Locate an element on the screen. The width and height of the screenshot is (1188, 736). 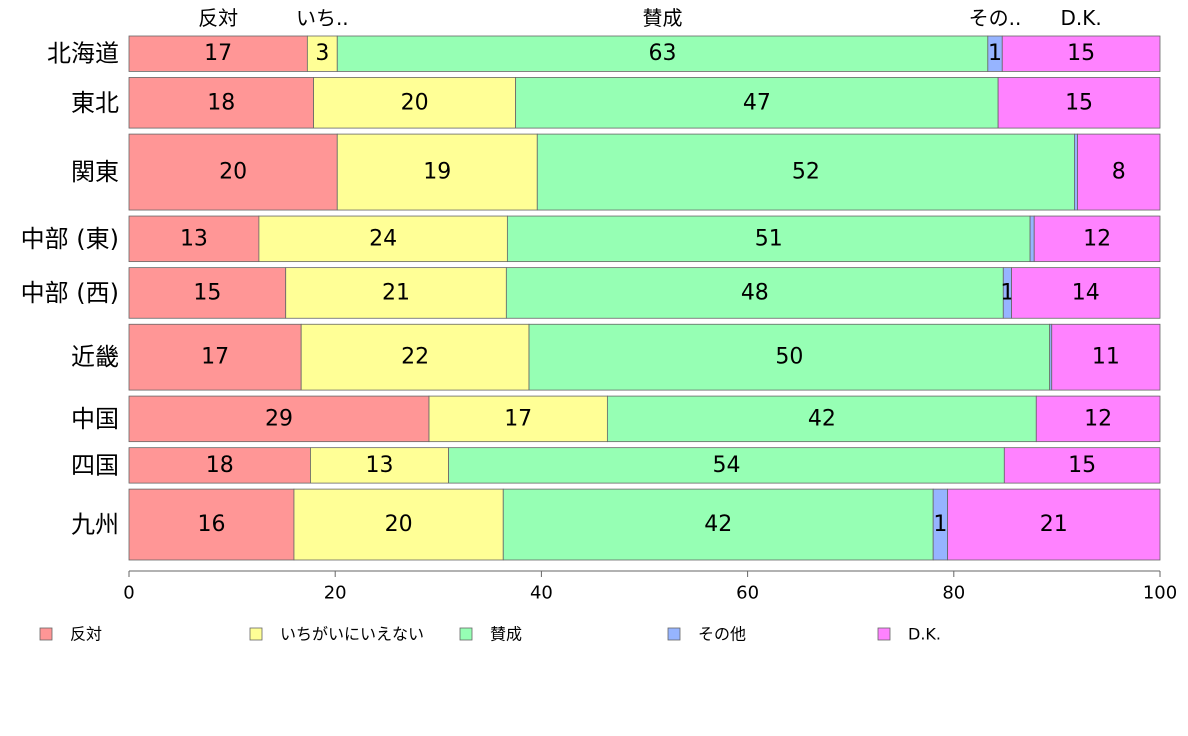
x-tick-label: 80 is located at coordinates (953, 593).